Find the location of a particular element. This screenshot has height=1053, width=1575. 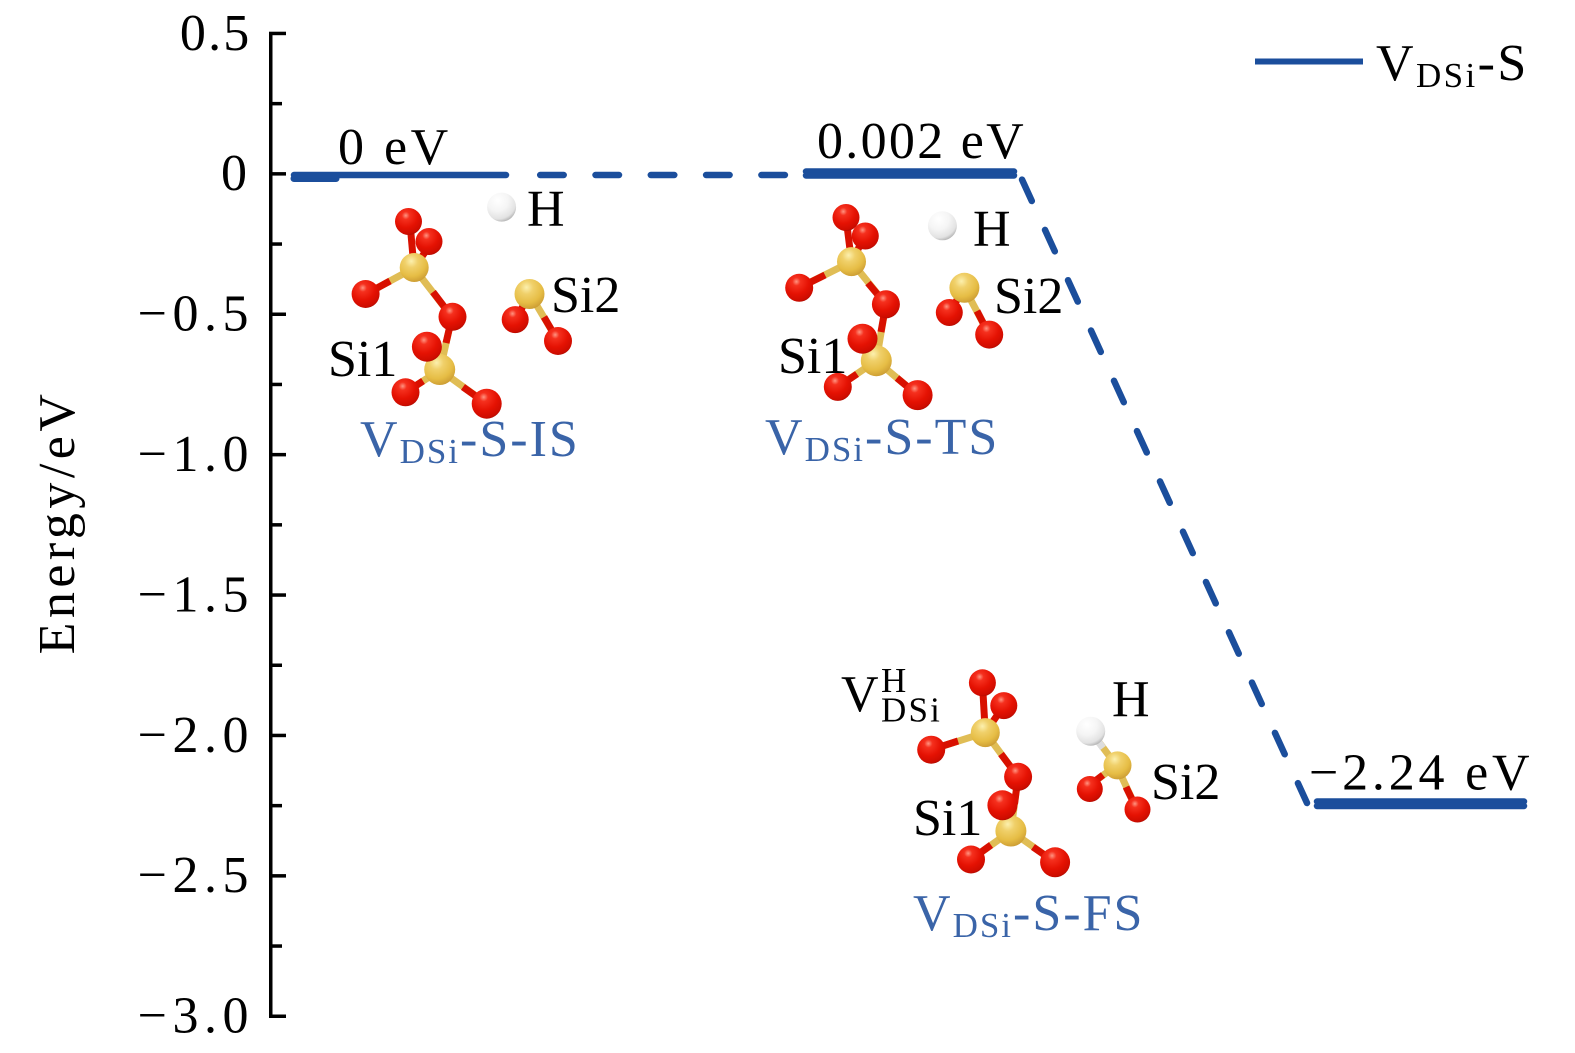

svg-text: −2.5 is located at coordinates (196, 875).